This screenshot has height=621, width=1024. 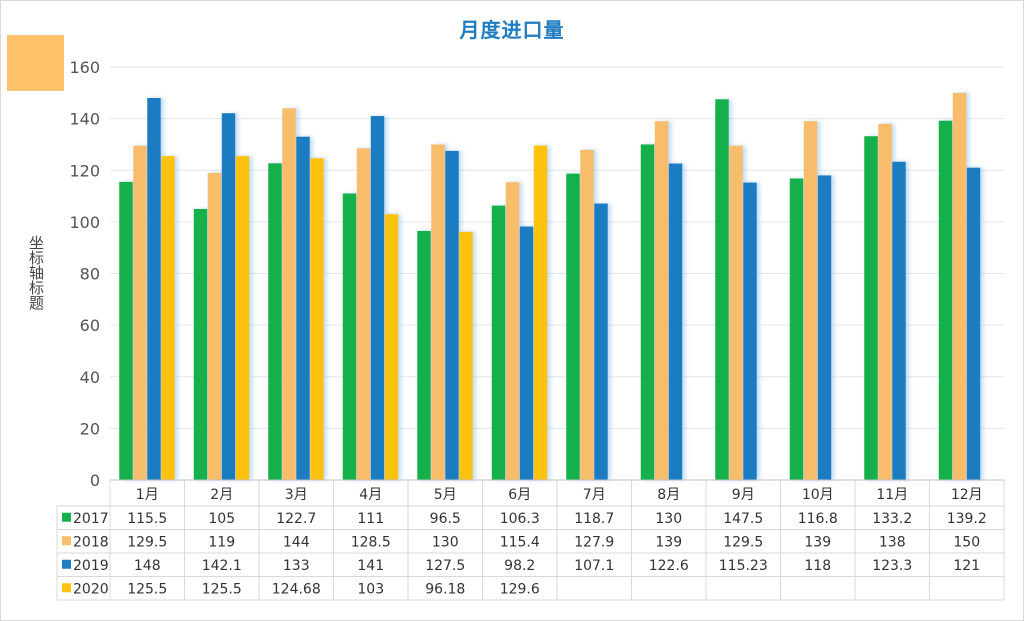 I want to click on legend-swatch-2020, so click(x=66, y=588).